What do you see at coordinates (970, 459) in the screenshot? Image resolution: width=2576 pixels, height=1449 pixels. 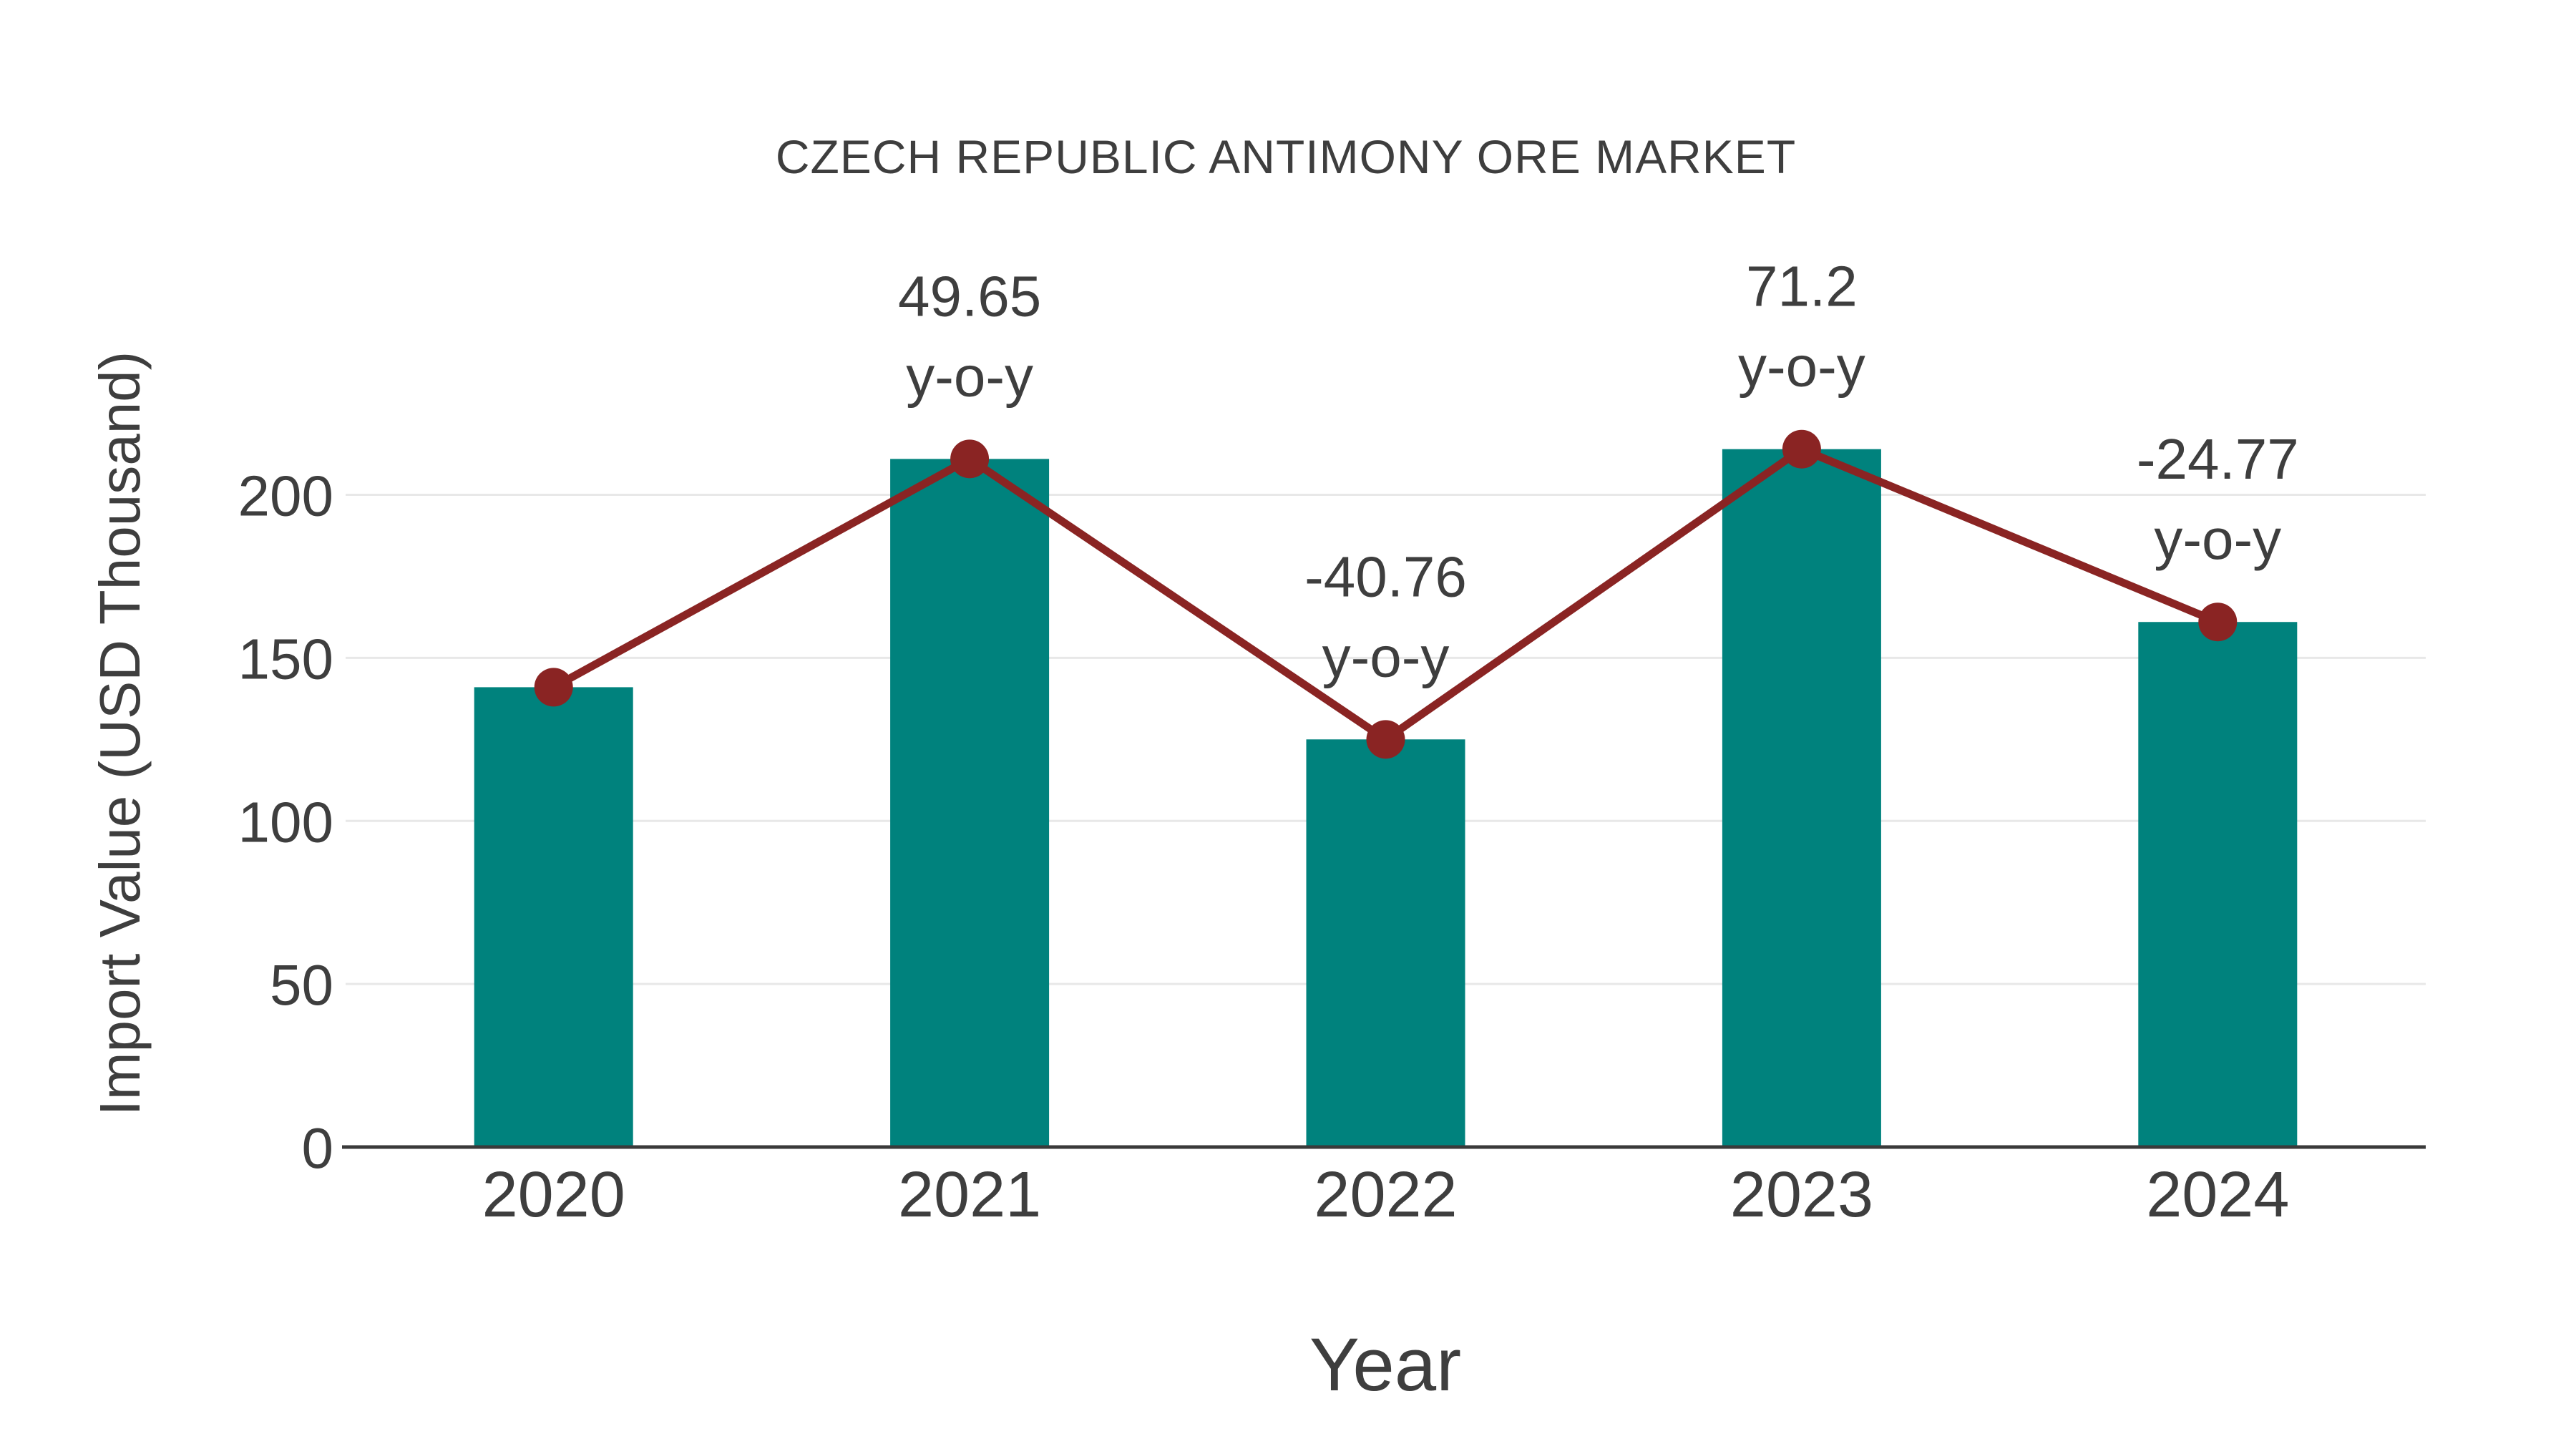 I see `data-point-2021` at bounding box center [970, 459].